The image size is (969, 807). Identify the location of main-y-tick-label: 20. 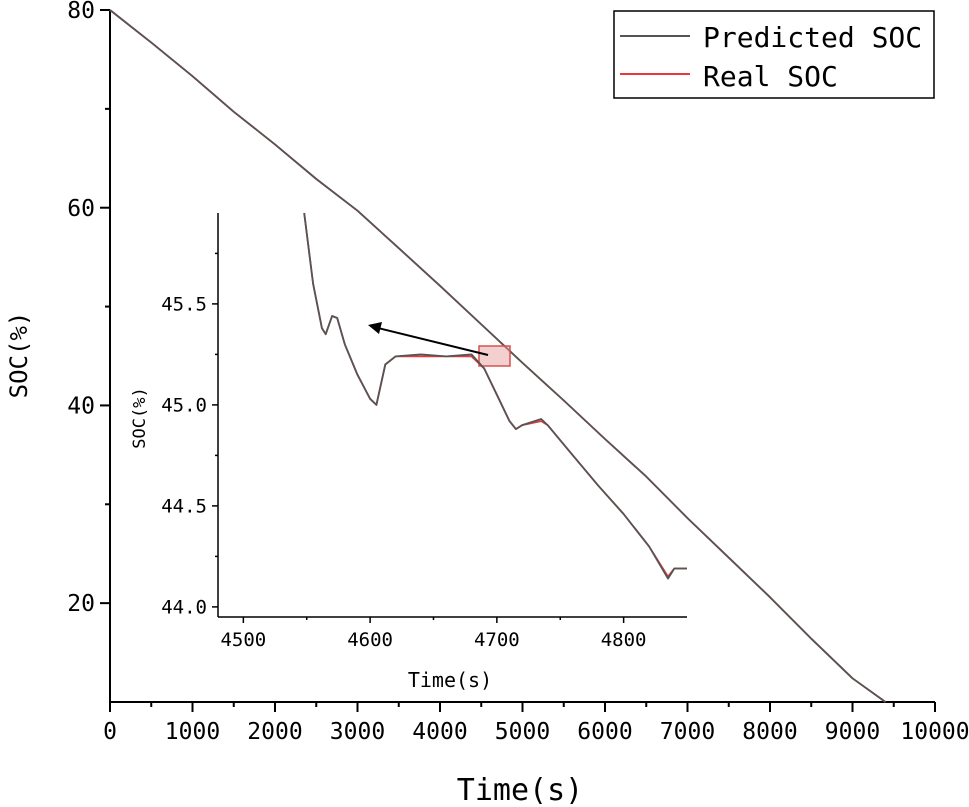
(81, 604).